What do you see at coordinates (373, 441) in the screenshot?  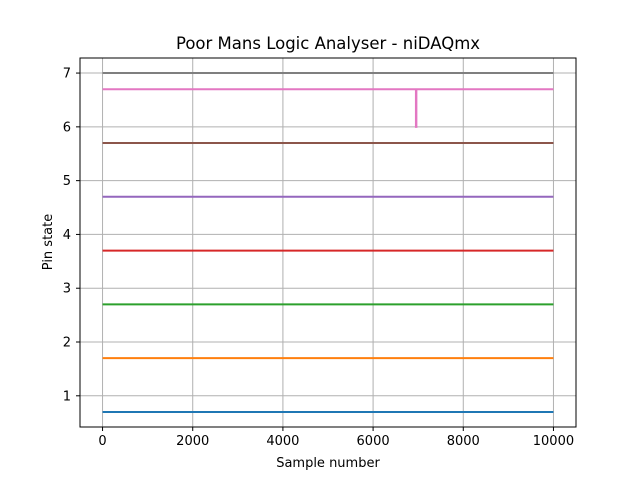 I see `x-tick-label: 6000` at bounding box center [373, 441].